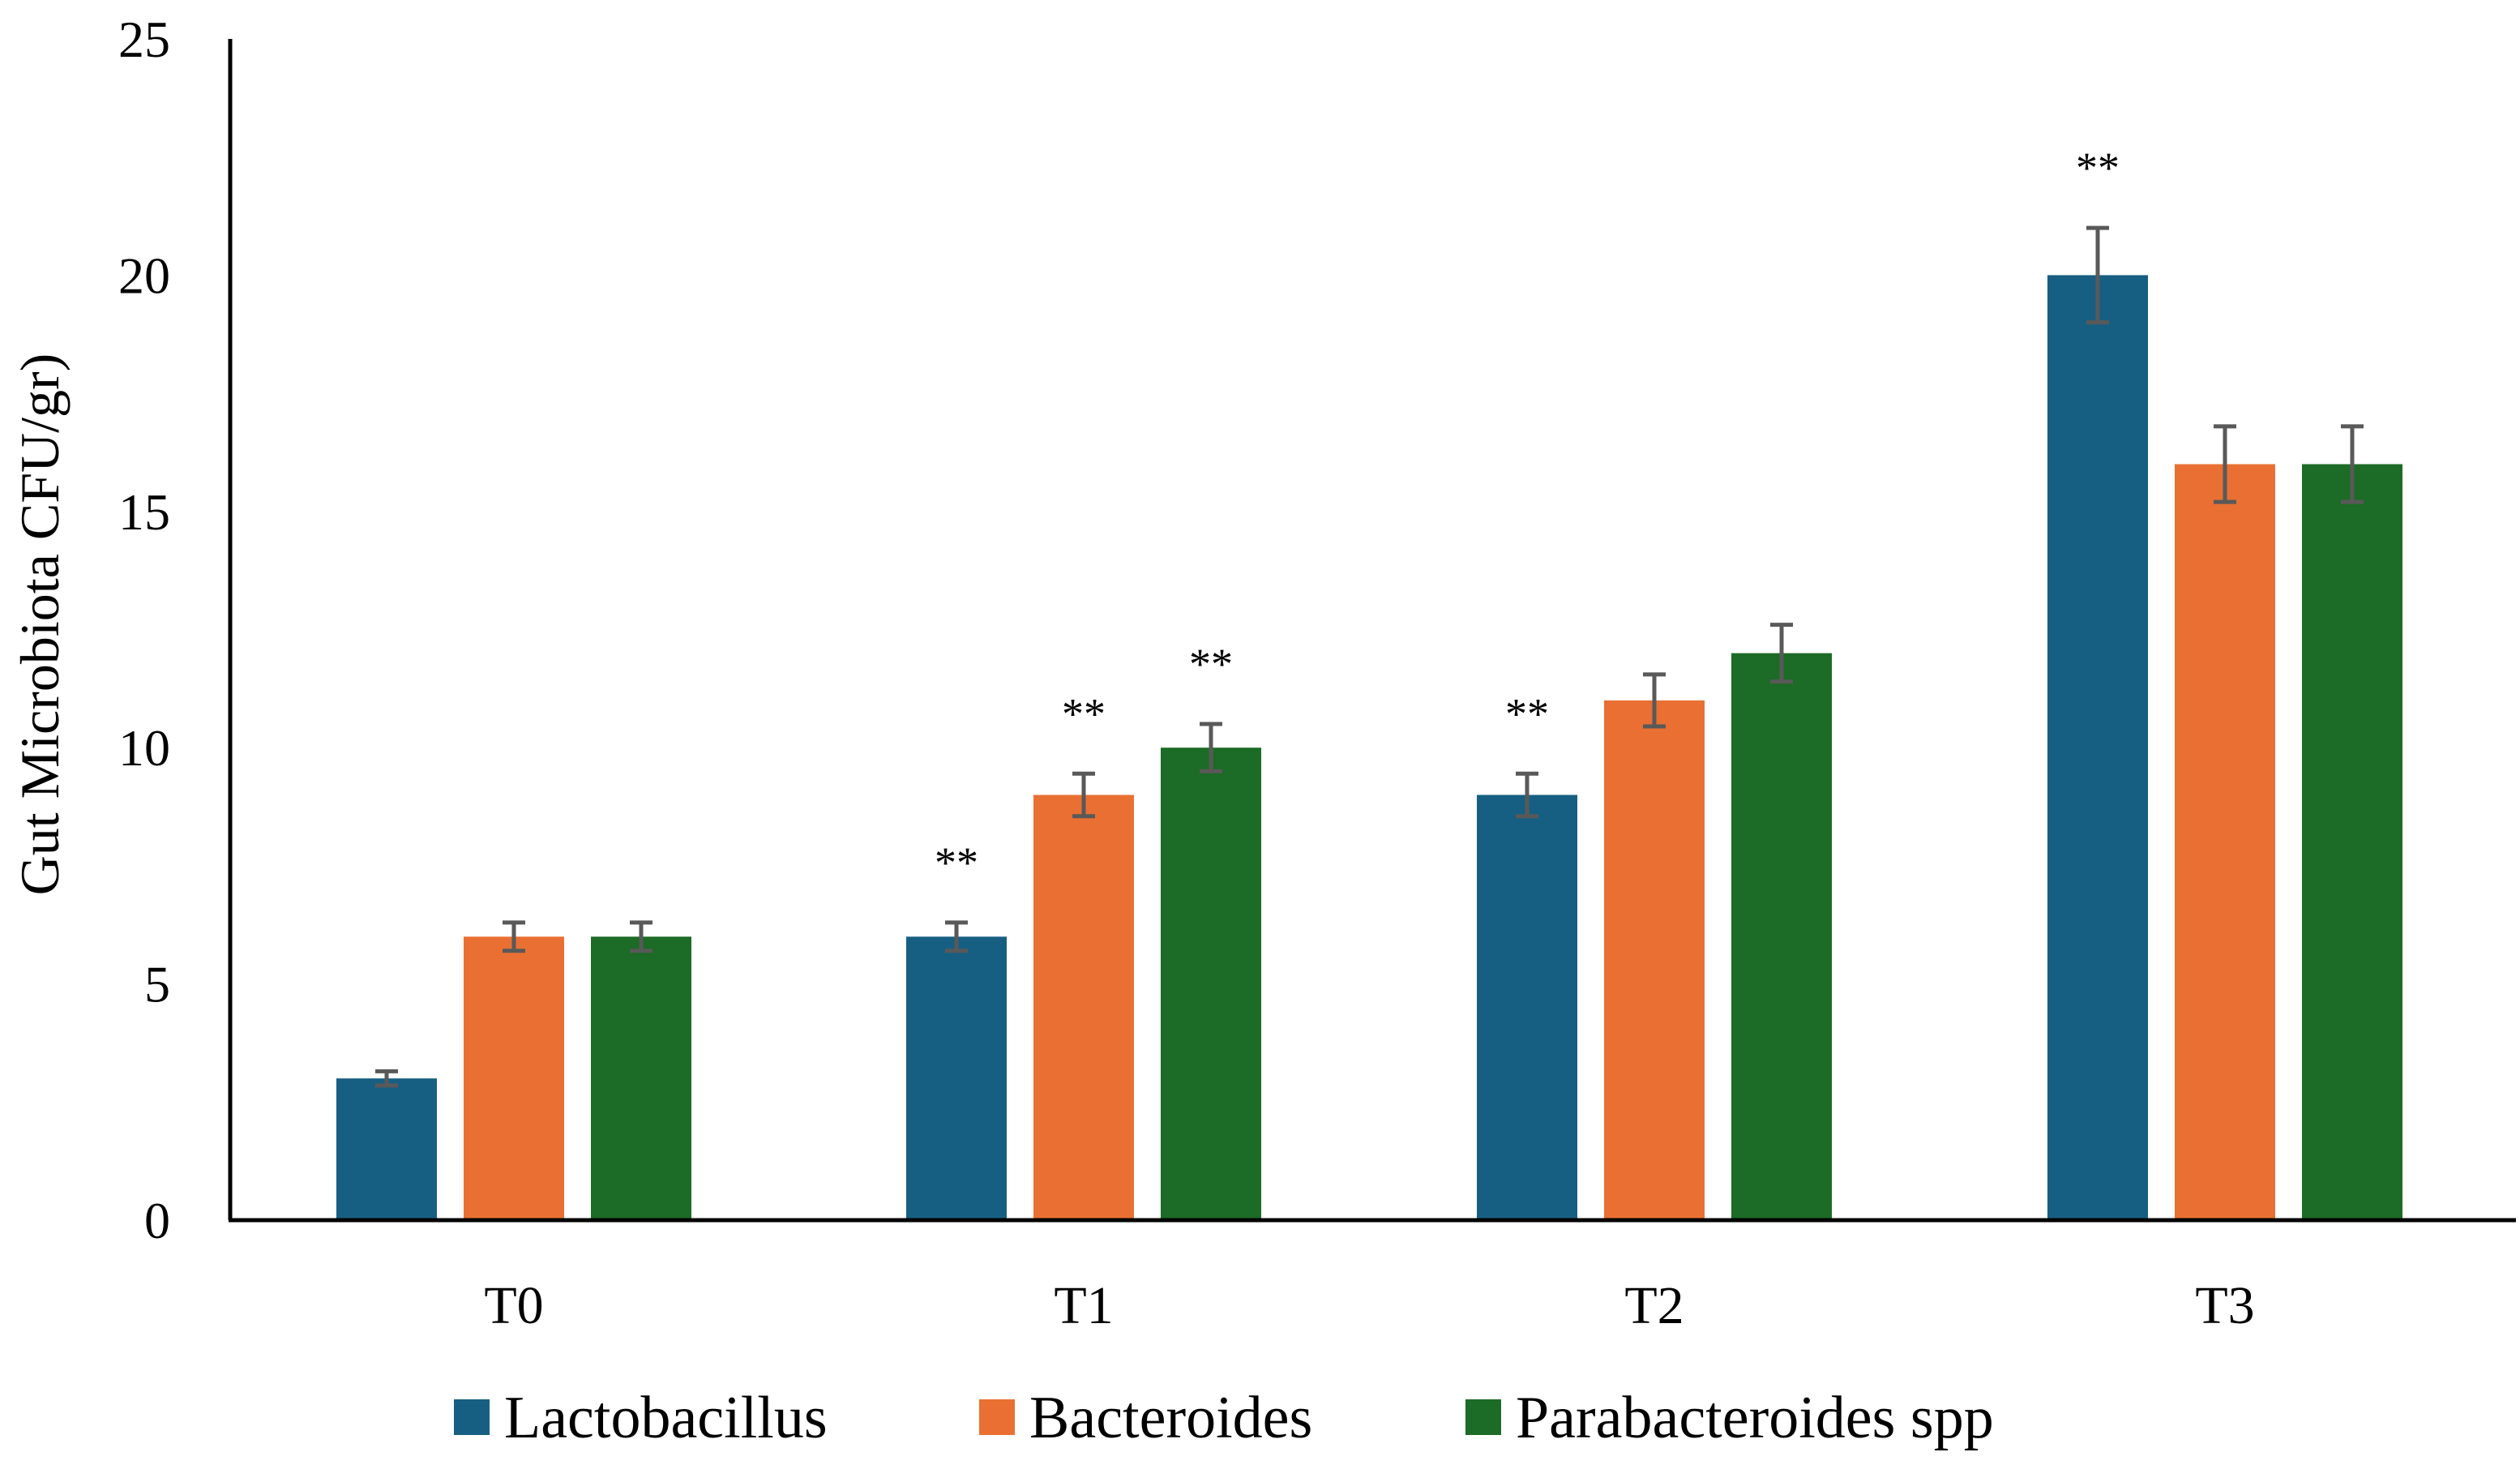 The width and height of the screenshot is (2520, 1465). What do you see at coordinates (641, 1078) in the screenshot?
I see `bar-parabacteroides-spp-t0` at bounding box center [641, 1078].